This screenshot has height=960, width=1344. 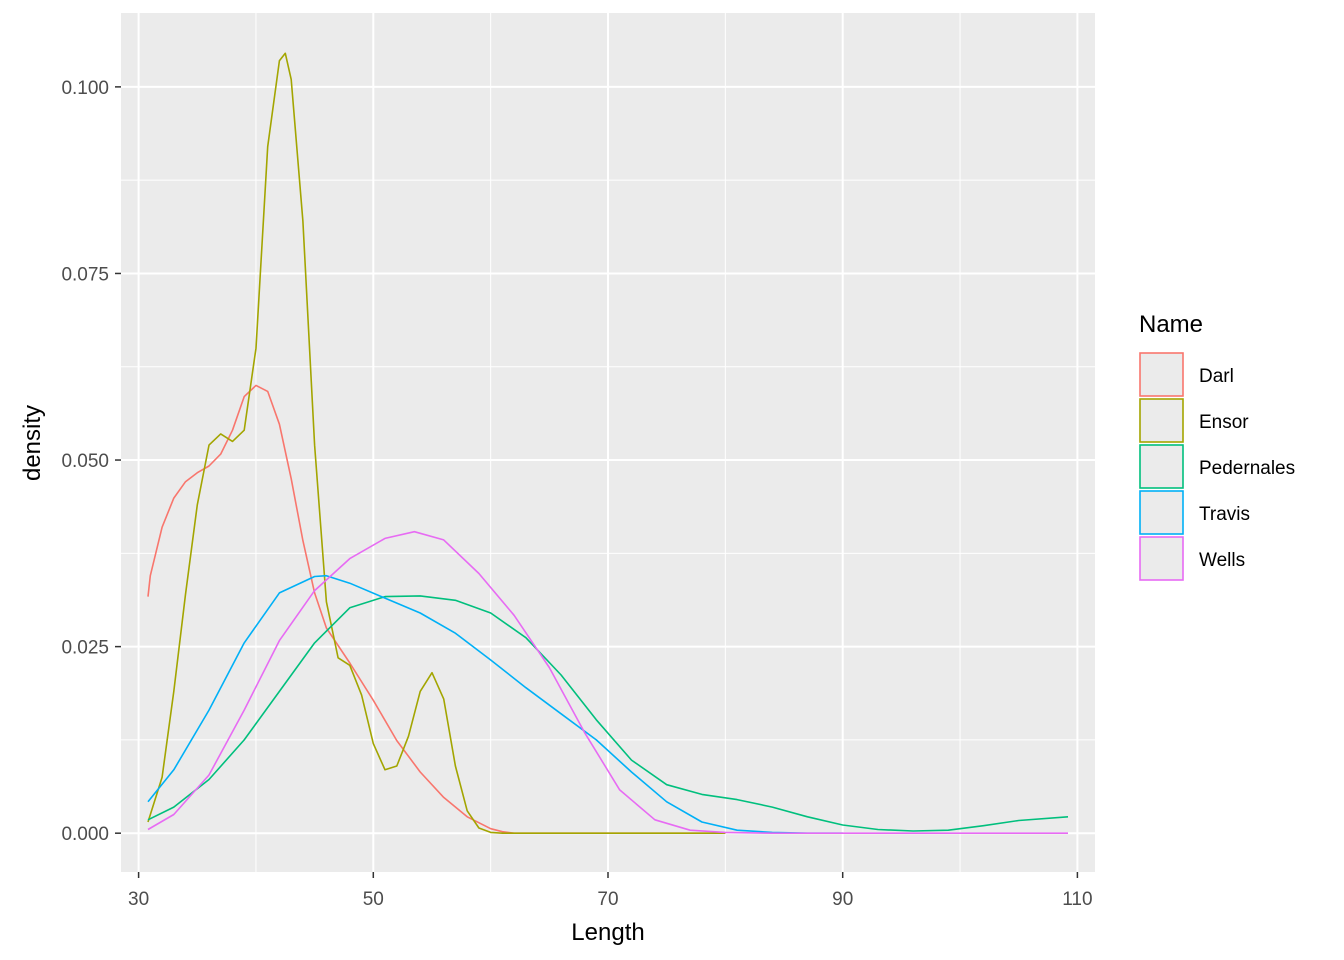 What do you see at coordinates (85, 274) in the screenshot?
I see `y-tick-label: 0.075` at bounding box center [85, 274].